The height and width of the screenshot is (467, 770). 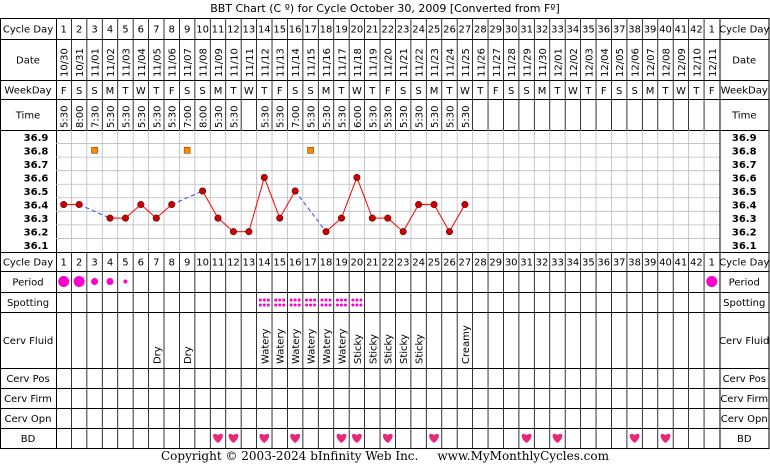 I want to click on cycle-day-label: 7, so click(x=156, y=30).